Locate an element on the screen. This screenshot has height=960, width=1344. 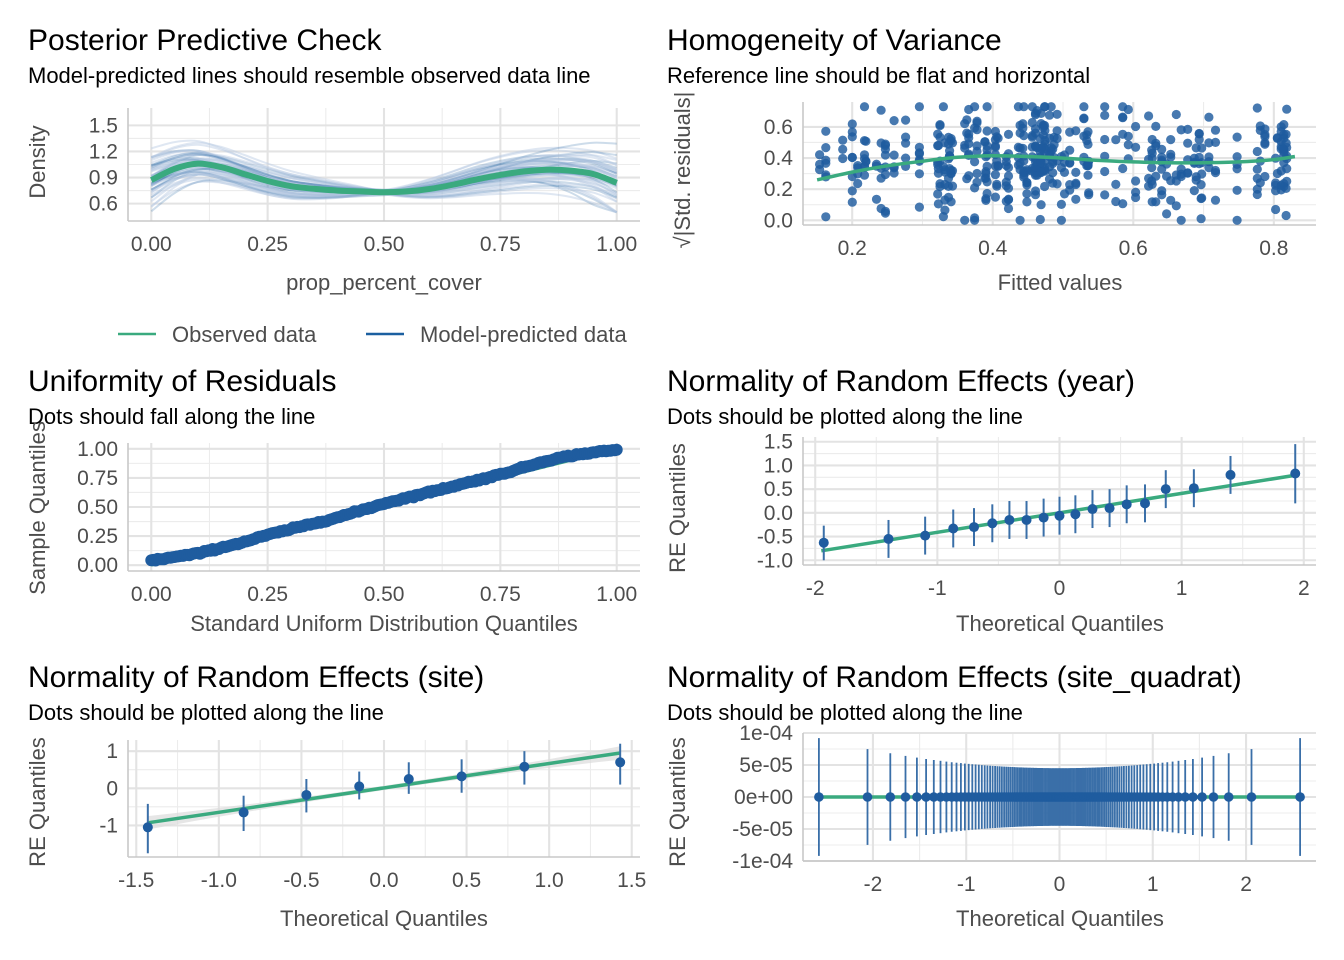
re-year-title: Normality of Random Effects (year) is located at coordinates (901, 381).